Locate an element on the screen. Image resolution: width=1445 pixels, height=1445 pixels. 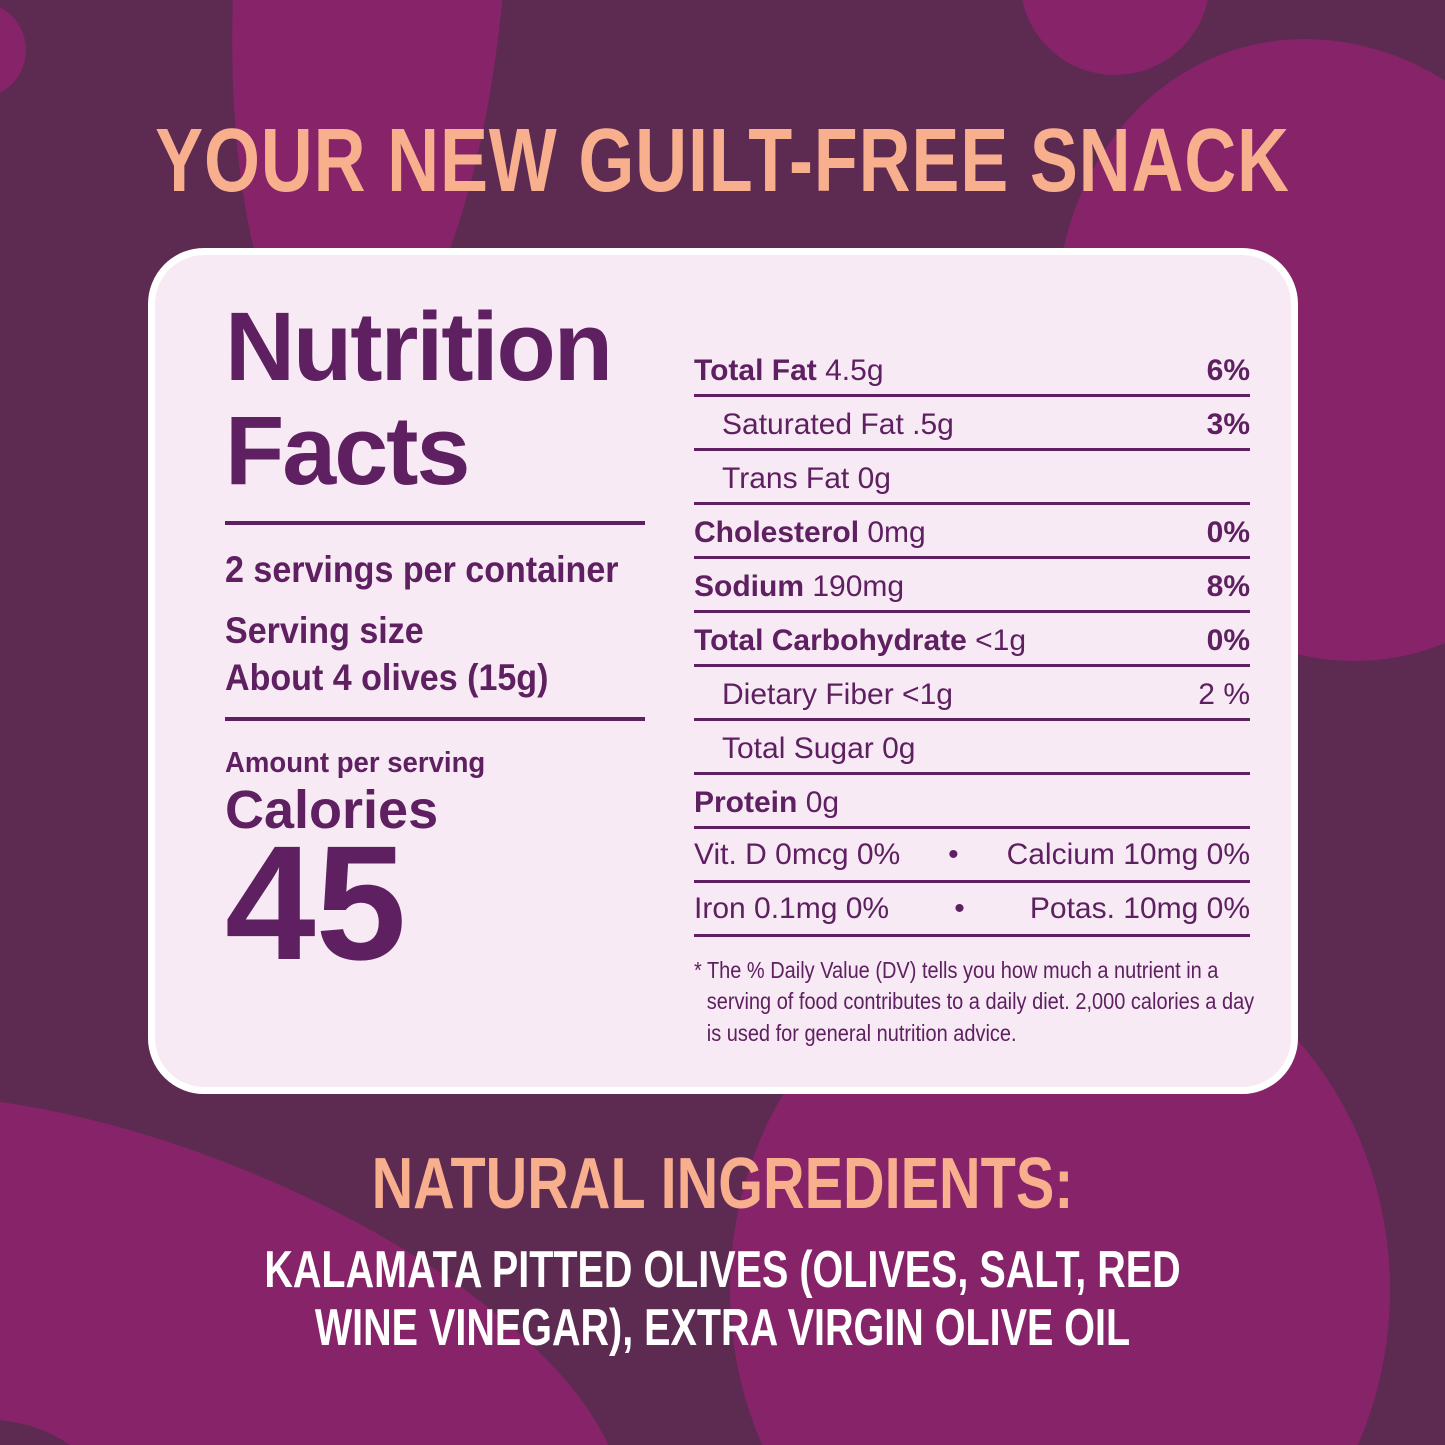
nutrient-daily-value: 8% is located at coordinates (1228, 586).